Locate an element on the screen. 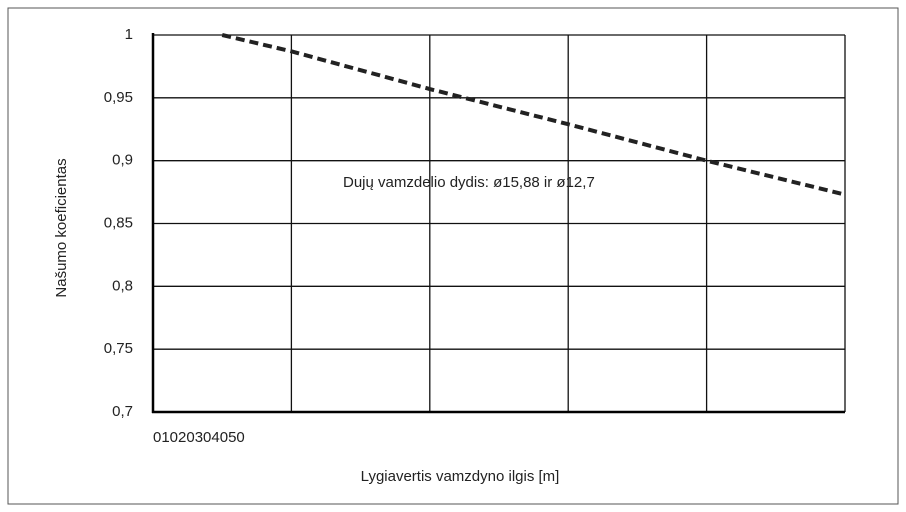 The width and height of the screenshot is (906, 512). y-axis-label: Našumo koeficientas is located at coordinates (61, 227).